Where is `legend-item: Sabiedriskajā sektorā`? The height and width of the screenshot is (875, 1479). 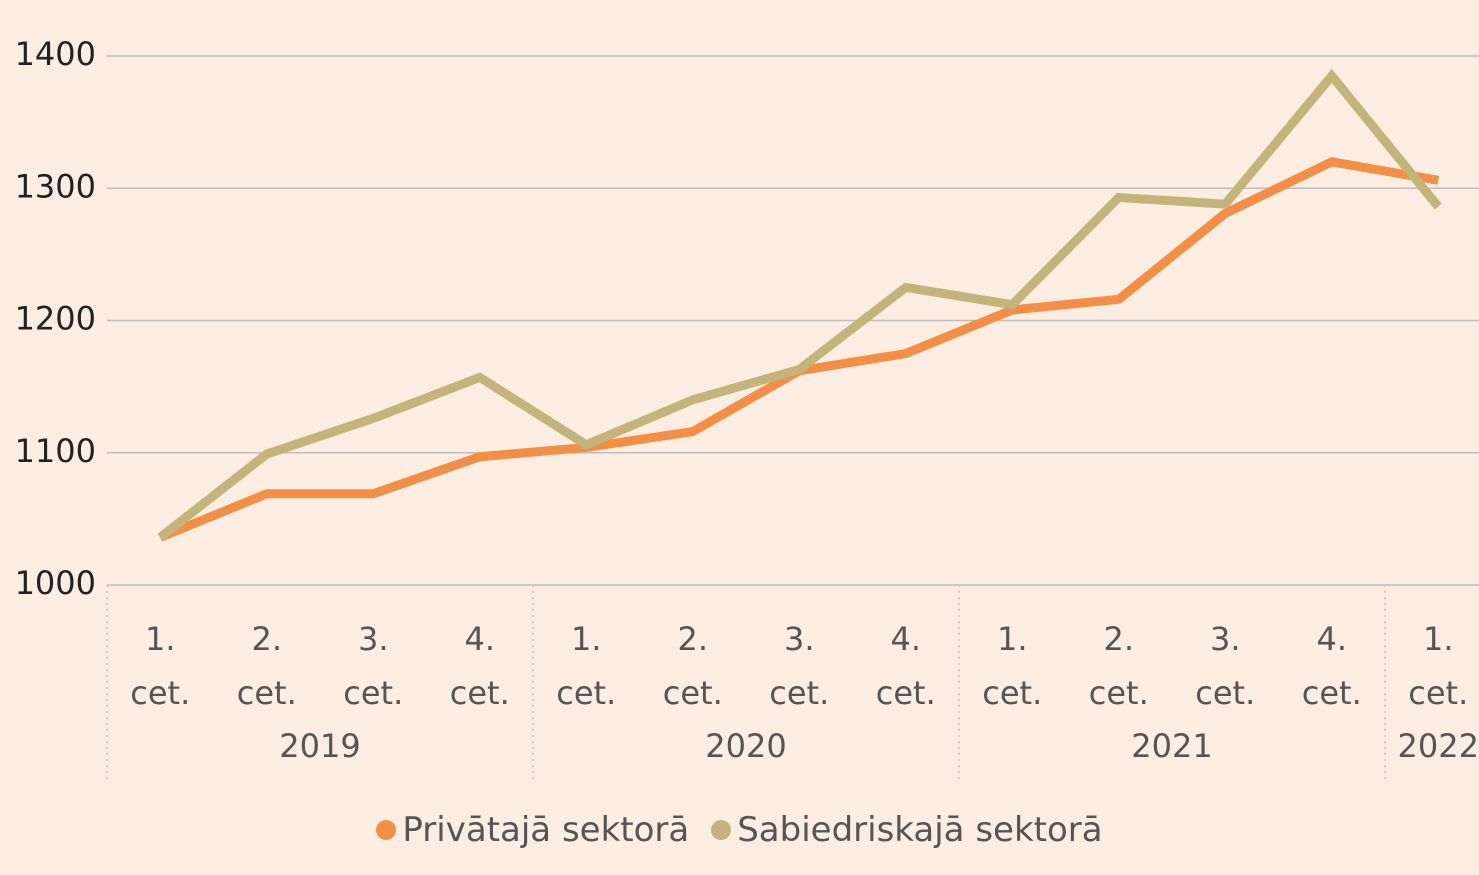
legend-item: Sabiedriskajā sektorā is located at coordinates (907, 830).